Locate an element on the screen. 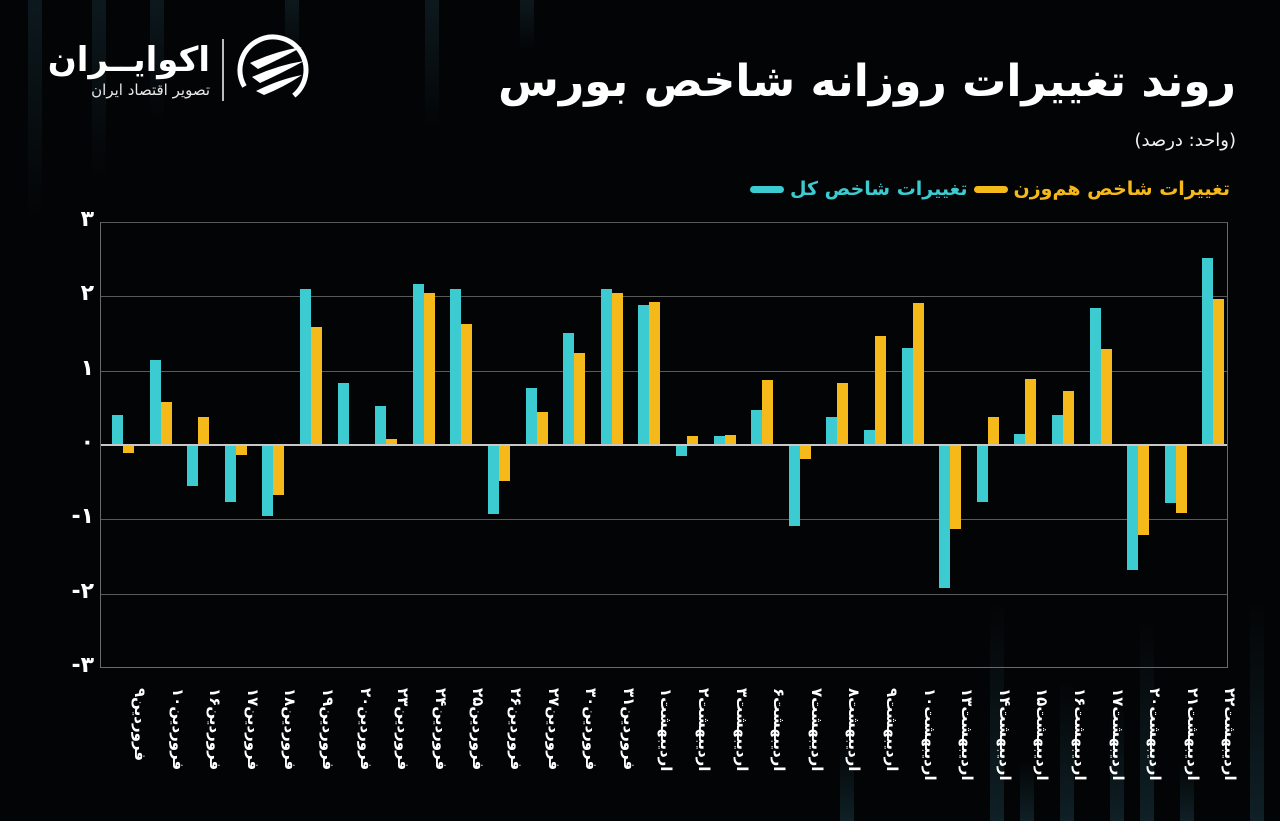  x-tick-label: فروردین۳۰ is located at coordinates (588, 753).